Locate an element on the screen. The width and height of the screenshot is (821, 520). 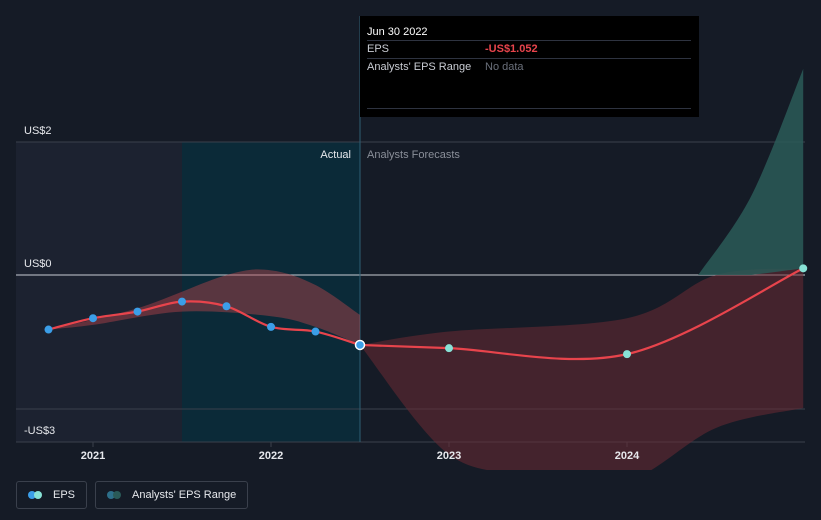
legend-item-eps: EPS is located at coordinates (52, 495).